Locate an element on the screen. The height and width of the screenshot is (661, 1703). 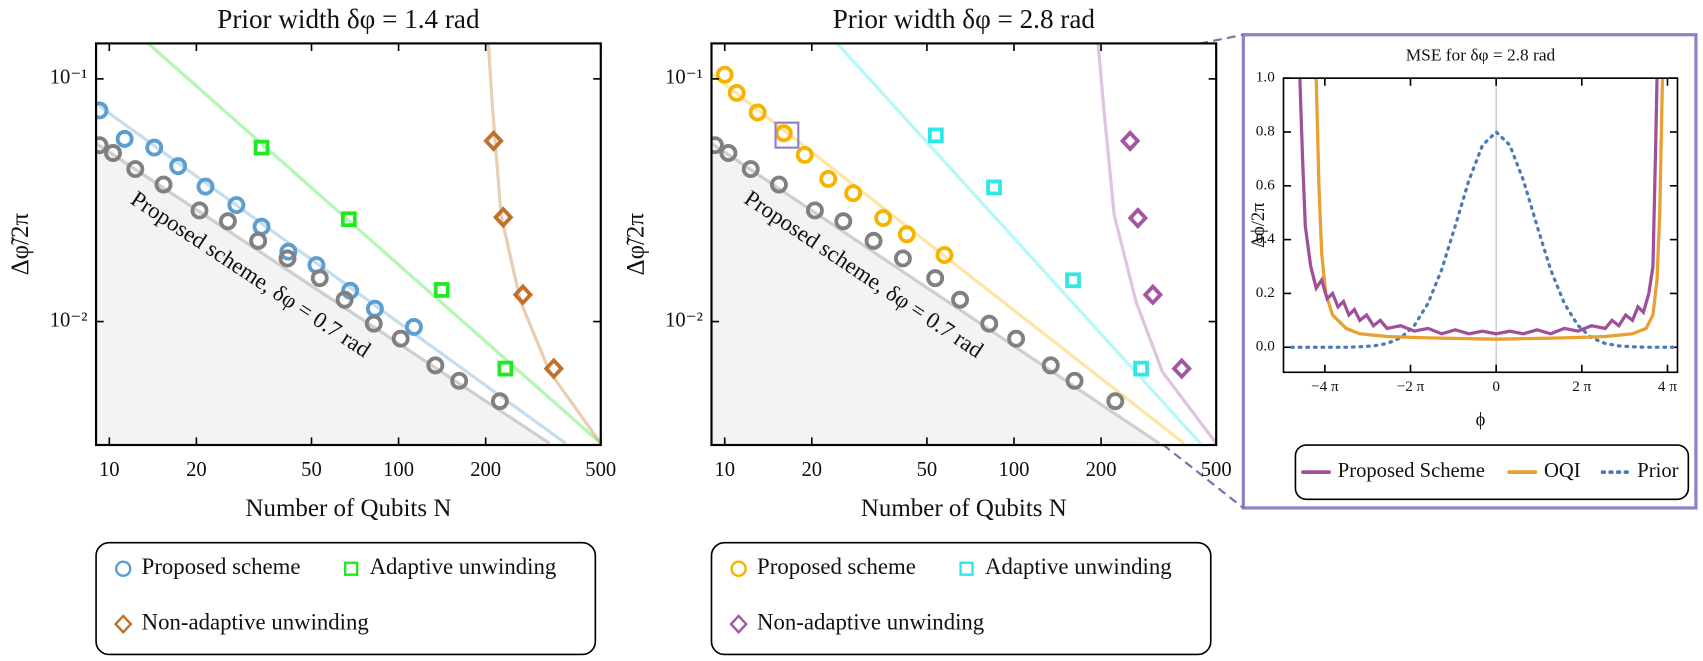
zoom-box is located at coordinates (787, 135).